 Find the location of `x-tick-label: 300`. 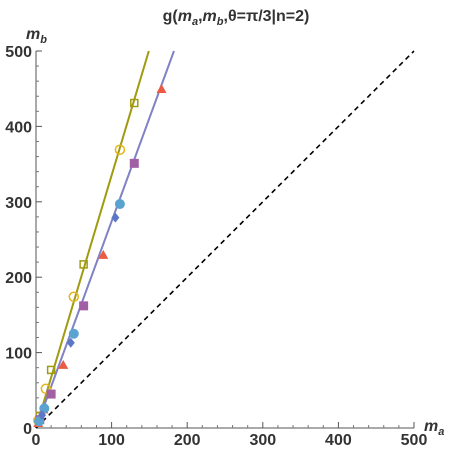

x-tick-label: 300 is located at coordinates (262, 440).